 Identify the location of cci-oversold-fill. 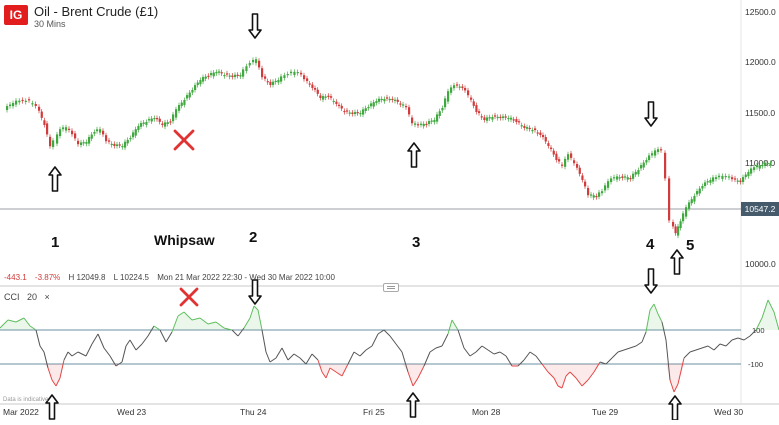
(389, 378).